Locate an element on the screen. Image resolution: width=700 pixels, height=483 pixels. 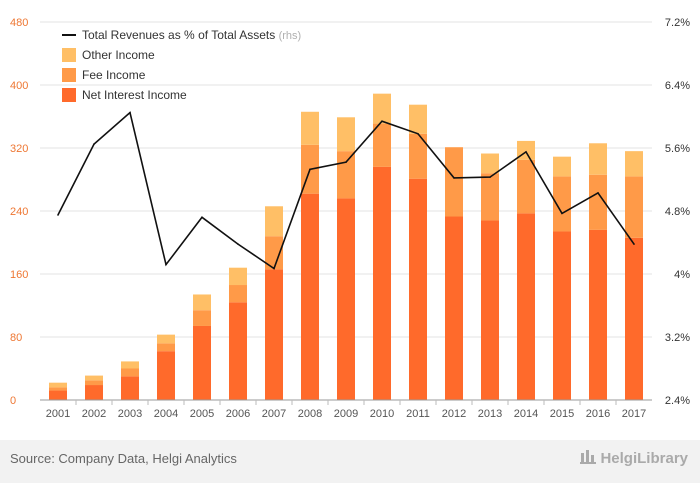
x-tick-label: 2001 is located at coordinates (58, 414).